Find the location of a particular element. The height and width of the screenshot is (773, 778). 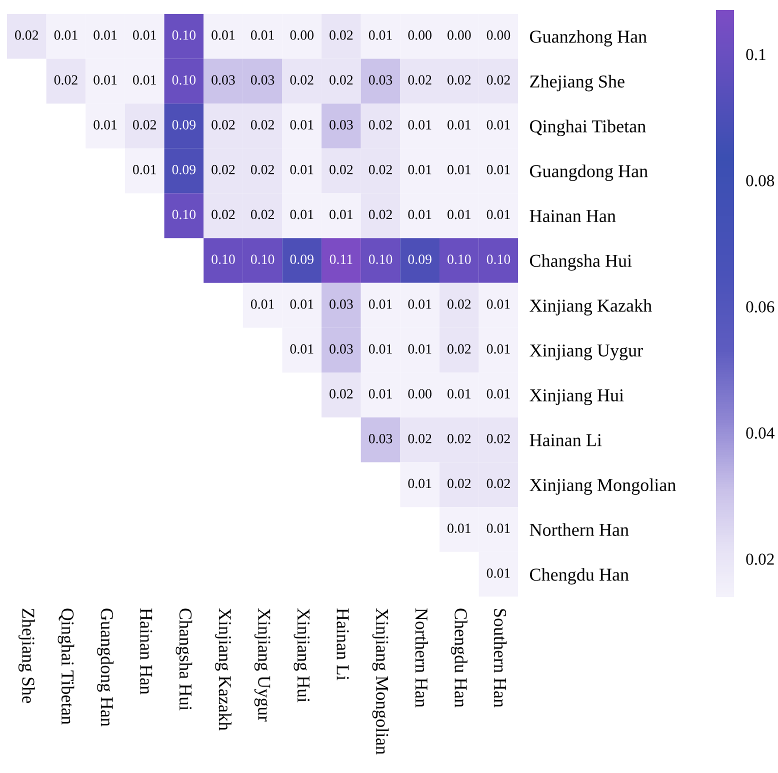

y-tick-label: Qinghai Tibetan is located at coordinates (588, 128).